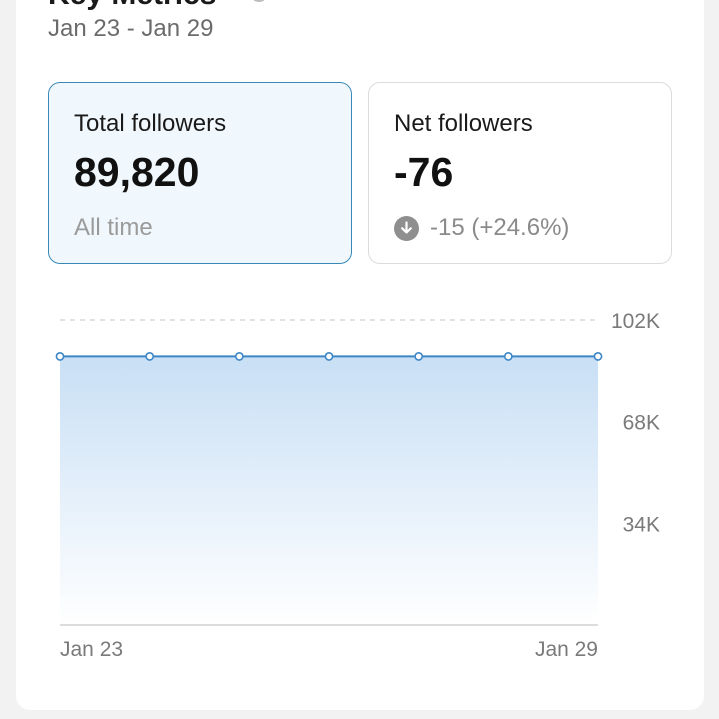 This screenshot has height=719, width=719. What do you see at coordinates (641, 524) in the screenshot?
I see `y-tick-label: 34K` at bounding box center [641, 524].